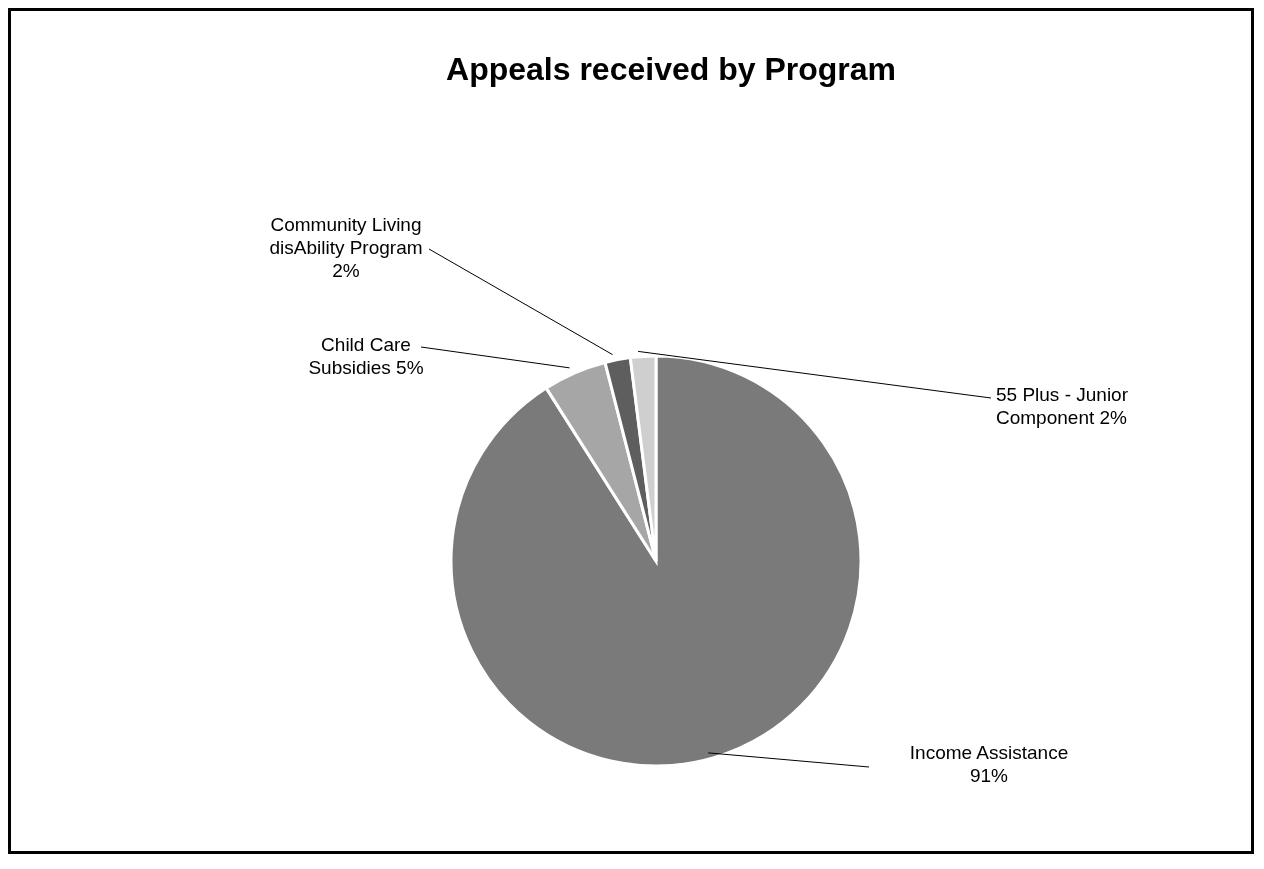 This screenshot has height=869, width=1264. Describe the element at coordinates (1062, 406) in the screenshot. I see `slice-label: 55 Plus - Junior Component 2%` at that location.